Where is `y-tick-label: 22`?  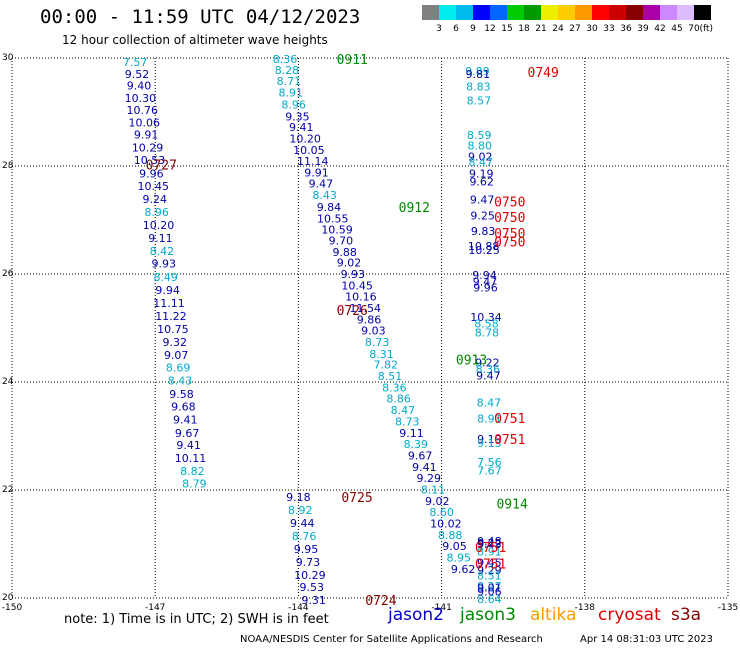
y-tick-label: 22 is located at coordinates (7, 490).